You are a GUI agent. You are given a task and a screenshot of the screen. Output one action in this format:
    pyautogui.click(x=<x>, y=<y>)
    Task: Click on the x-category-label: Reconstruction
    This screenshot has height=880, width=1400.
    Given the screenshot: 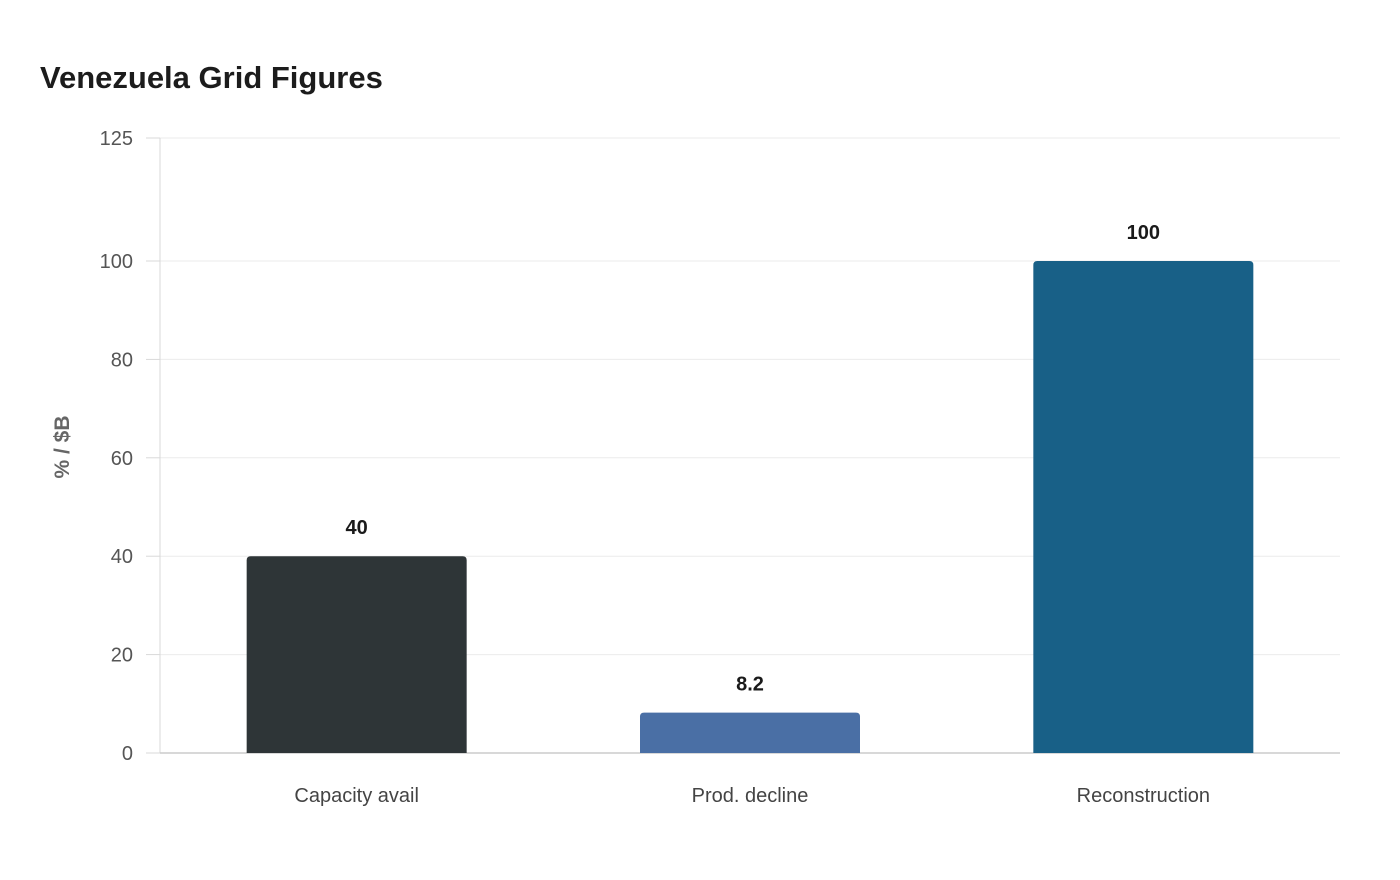 What is the action you would take?
    pyautogui.click(x=1143, y=796)
    